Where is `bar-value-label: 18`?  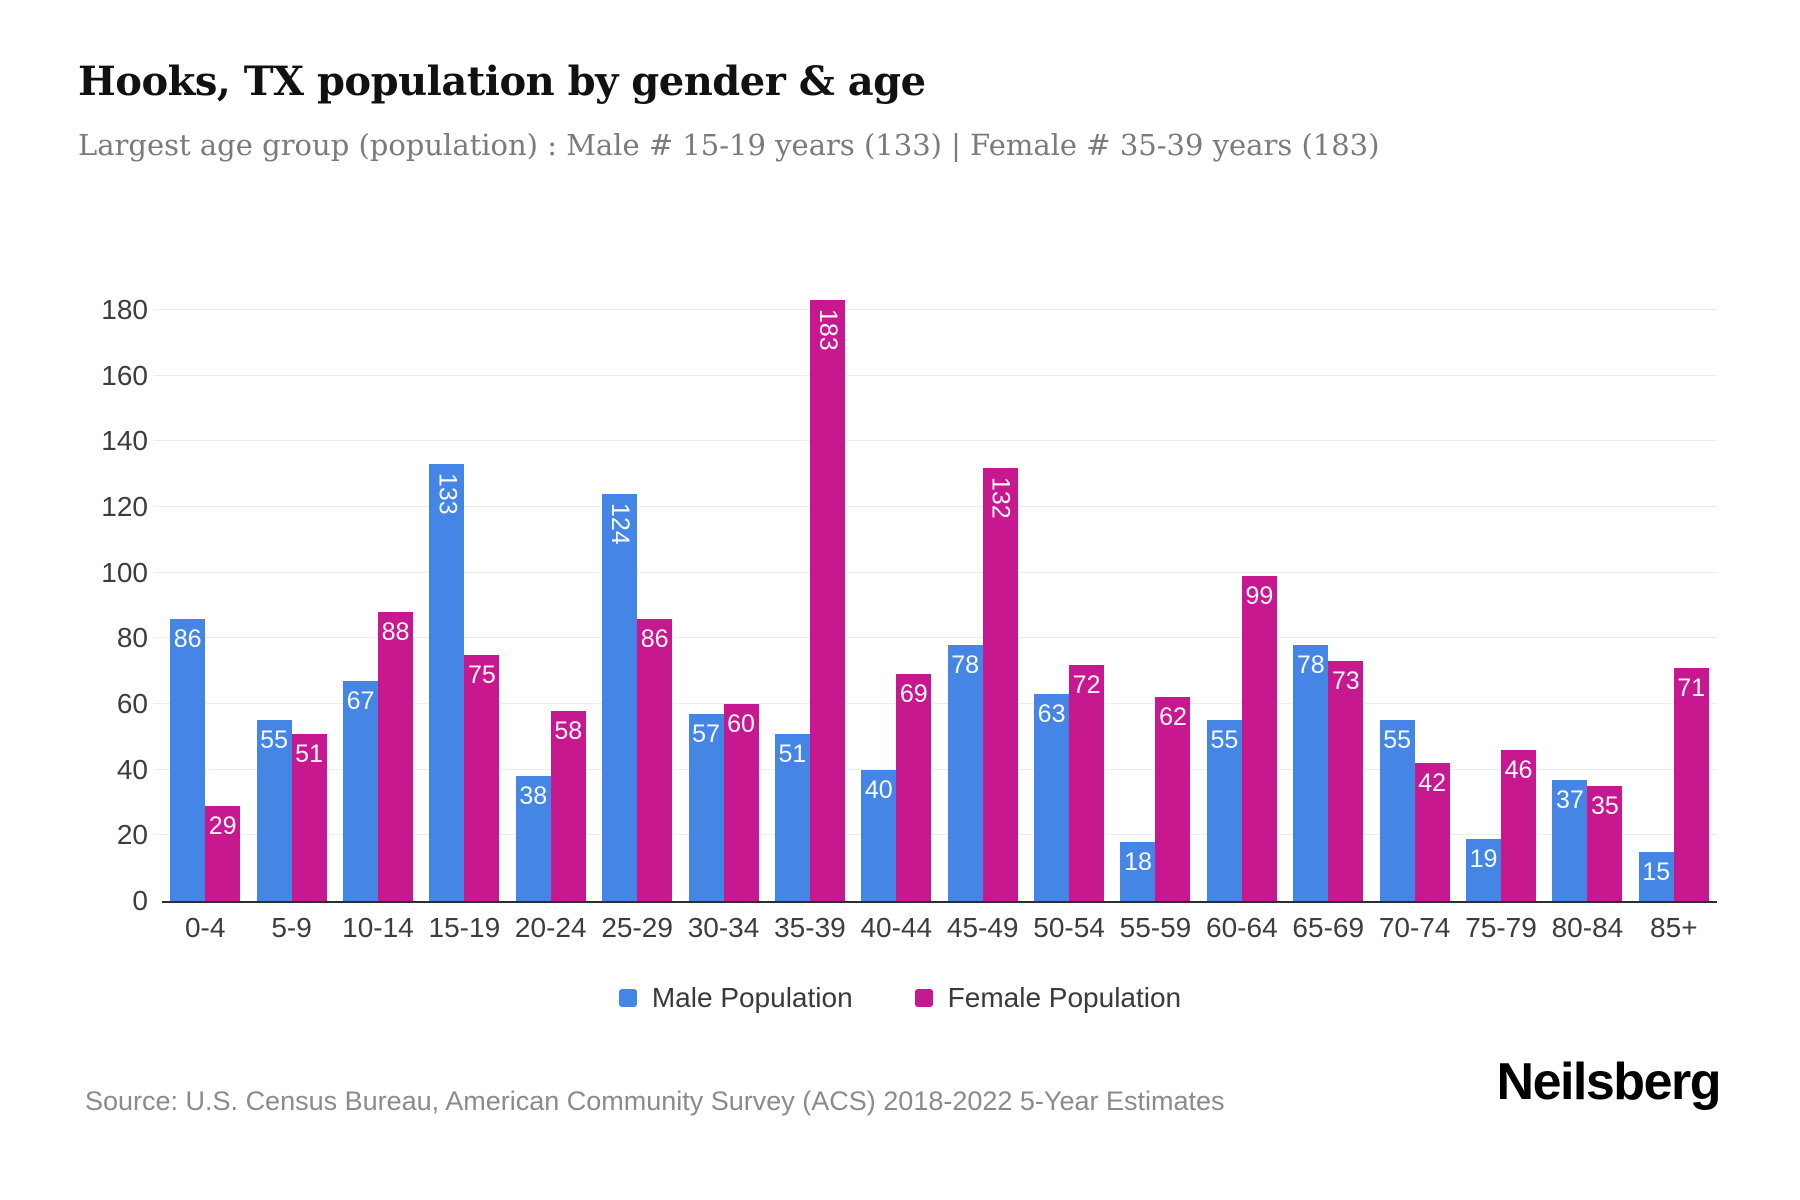
bar-value-label: 18 is located at coordinates (1138, 861).